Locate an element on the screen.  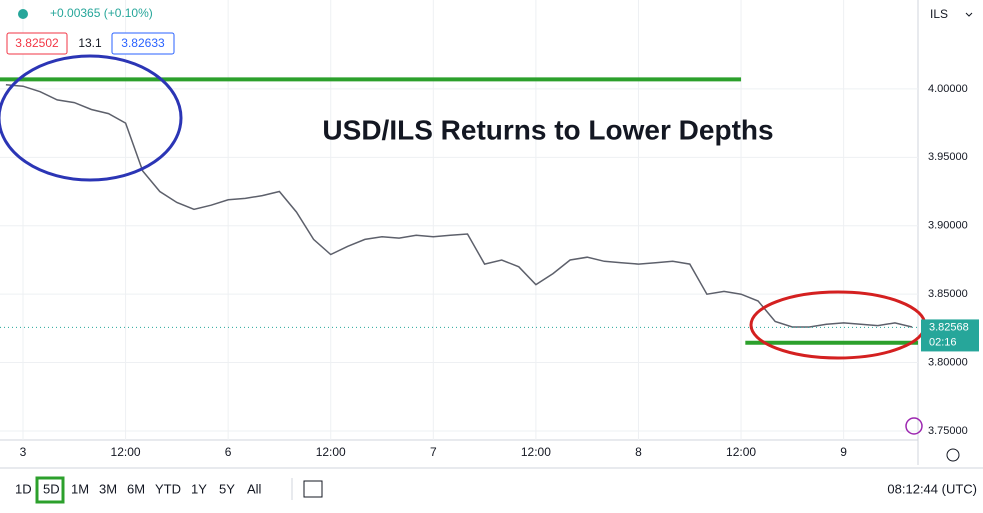
range-button: 5Y is located at coordinates (227, 488).